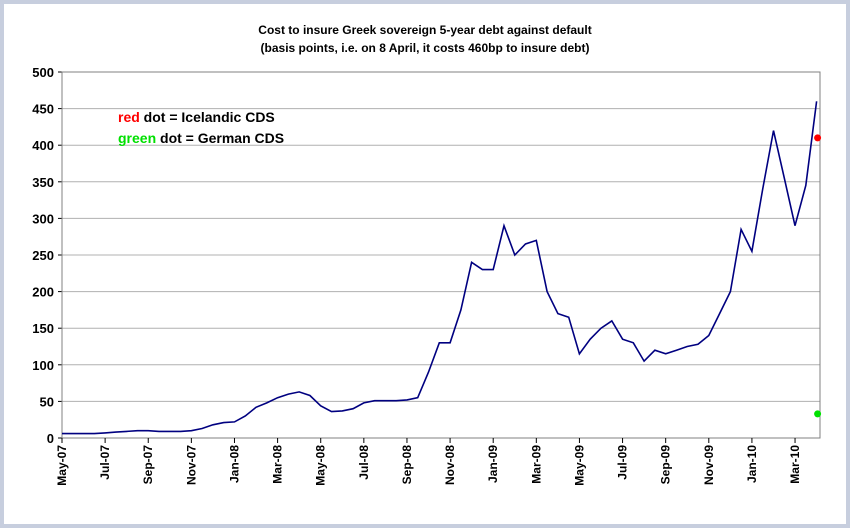 The image size is (850, 528). I want to click on marker-text: dot = German CDS, so click(220, 138).